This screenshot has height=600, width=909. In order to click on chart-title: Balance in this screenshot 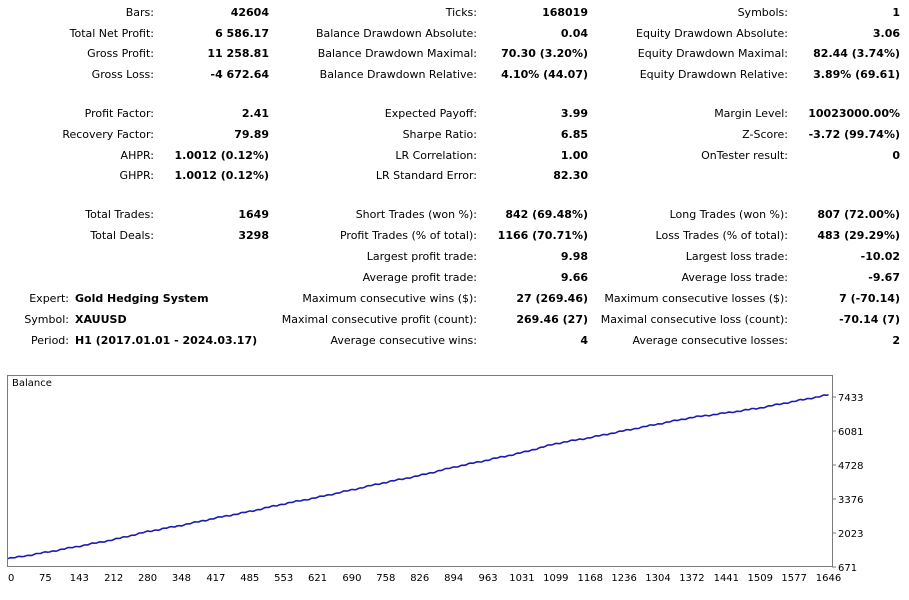, I will do `click(32, 383)`.